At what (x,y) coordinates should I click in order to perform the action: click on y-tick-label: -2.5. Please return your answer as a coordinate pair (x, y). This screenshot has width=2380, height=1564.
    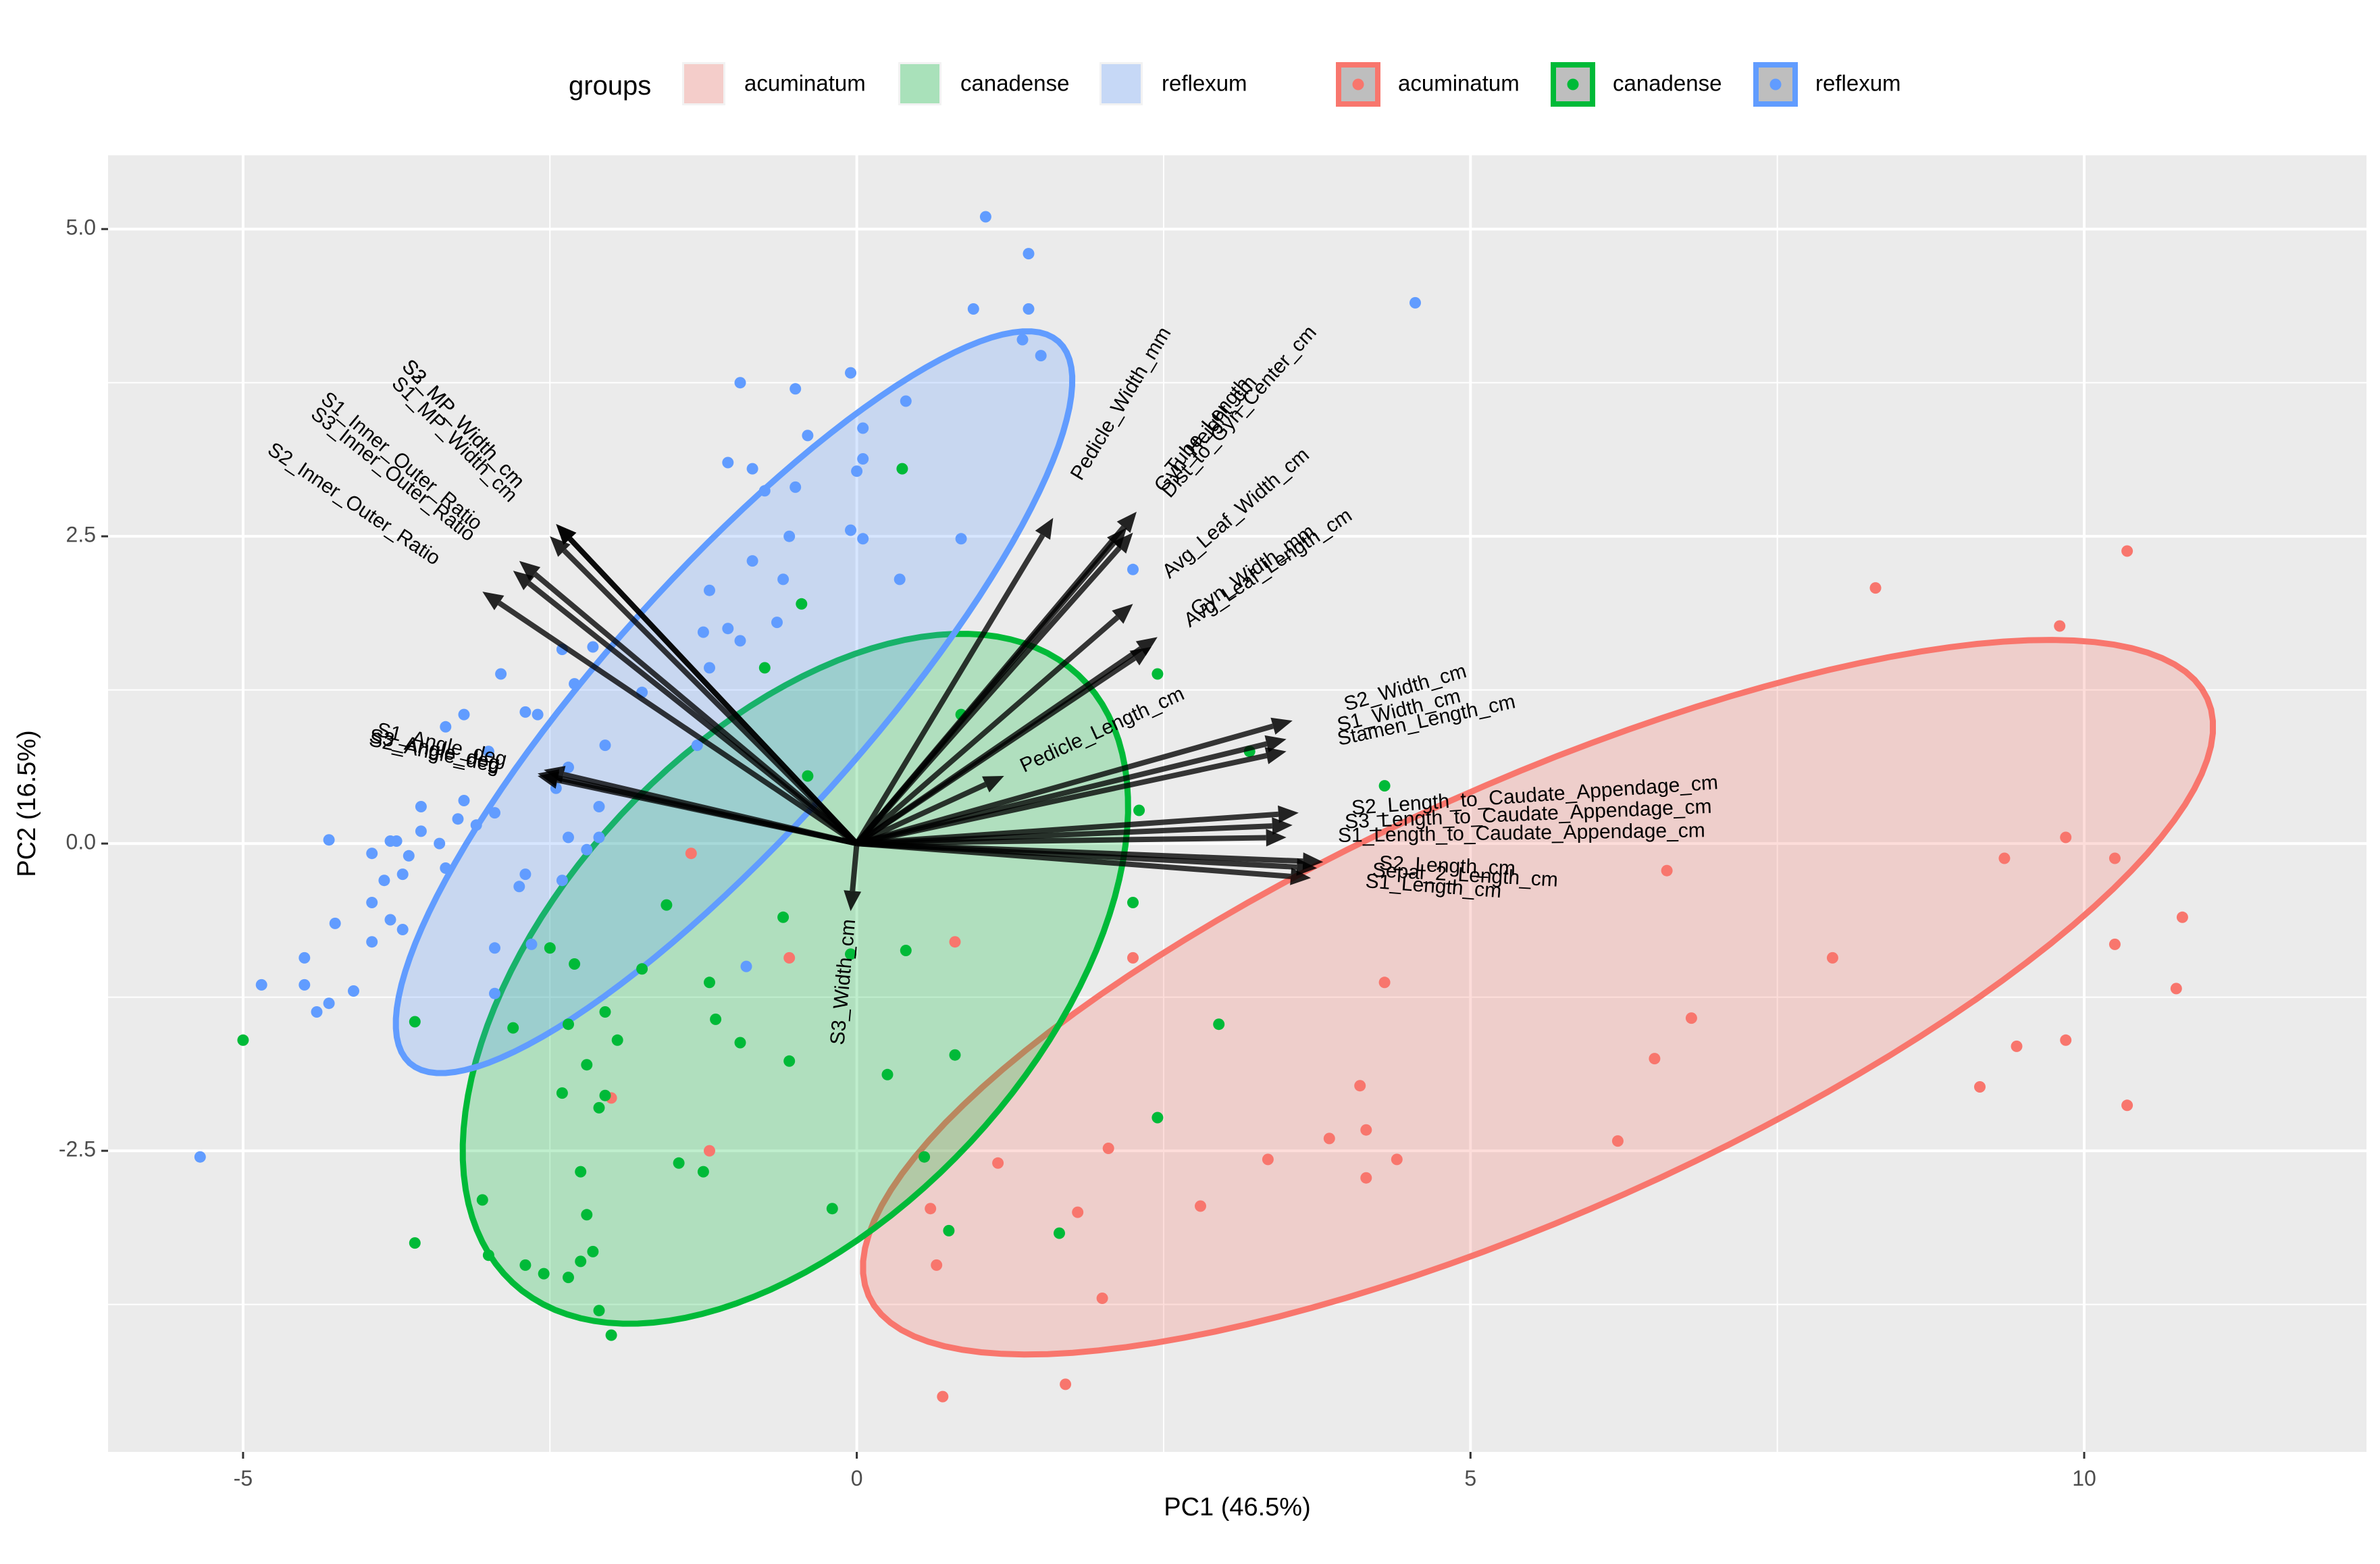
    Looking at the image, I should click on (77, 1150).